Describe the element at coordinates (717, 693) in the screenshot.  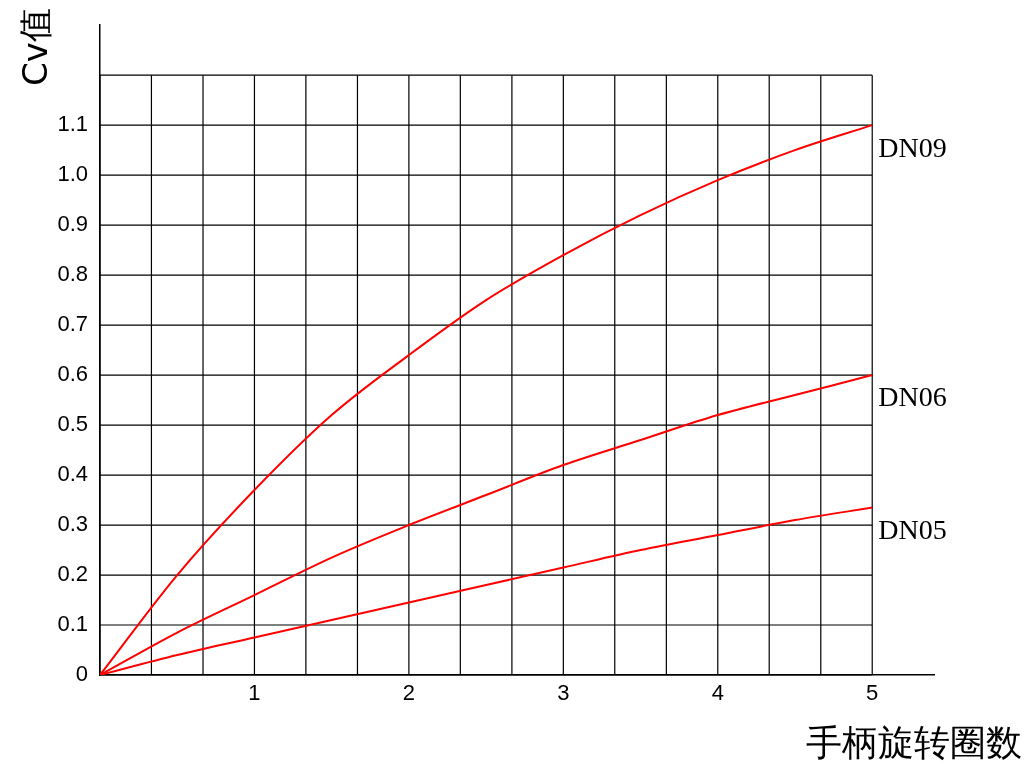
I see `x-tick-label: 4` at that location.